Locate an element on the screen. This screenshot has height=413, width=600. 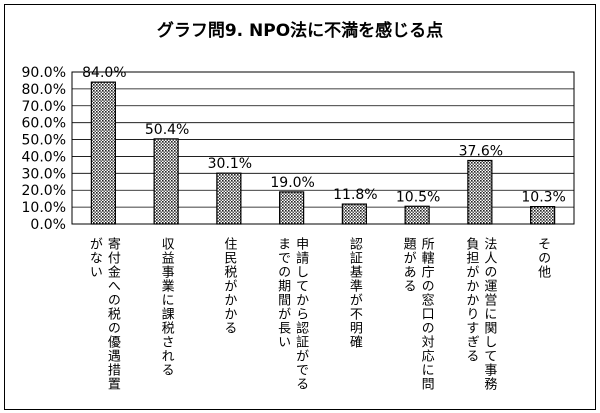
category-label: 法人の運営に関して事務 is located at coordinates (489, 314).